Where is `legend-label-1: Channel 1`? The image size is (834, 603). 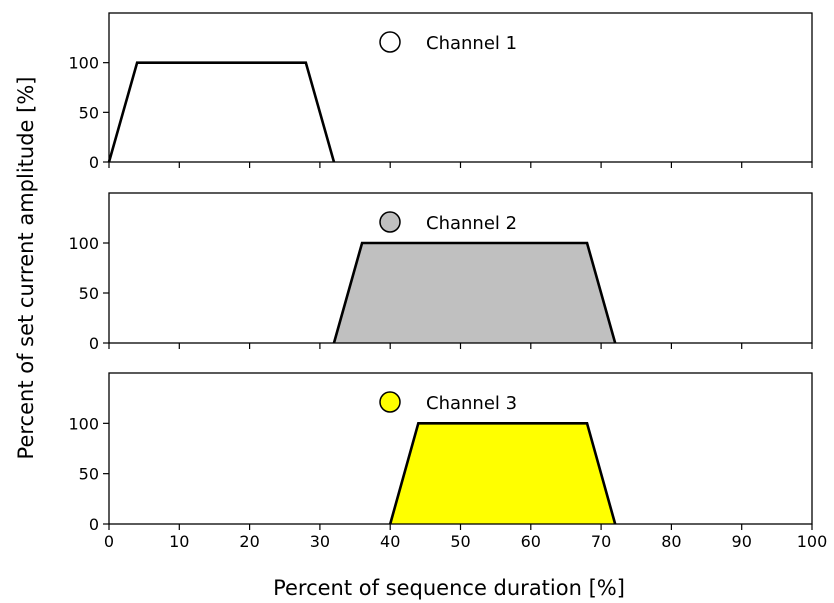 legend-label-1: Channel 1 is located at coordinates (471, 43).